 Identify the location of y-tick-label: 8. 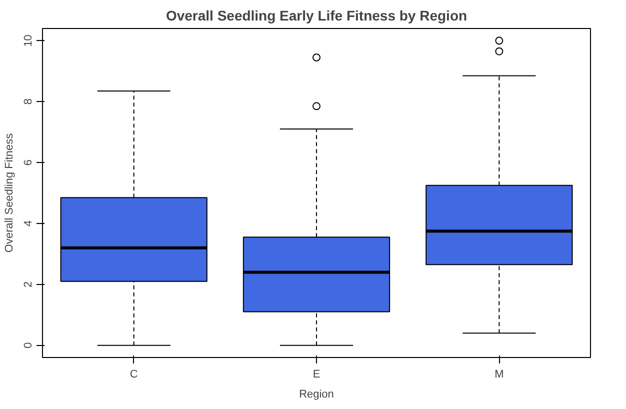
(28, 101).